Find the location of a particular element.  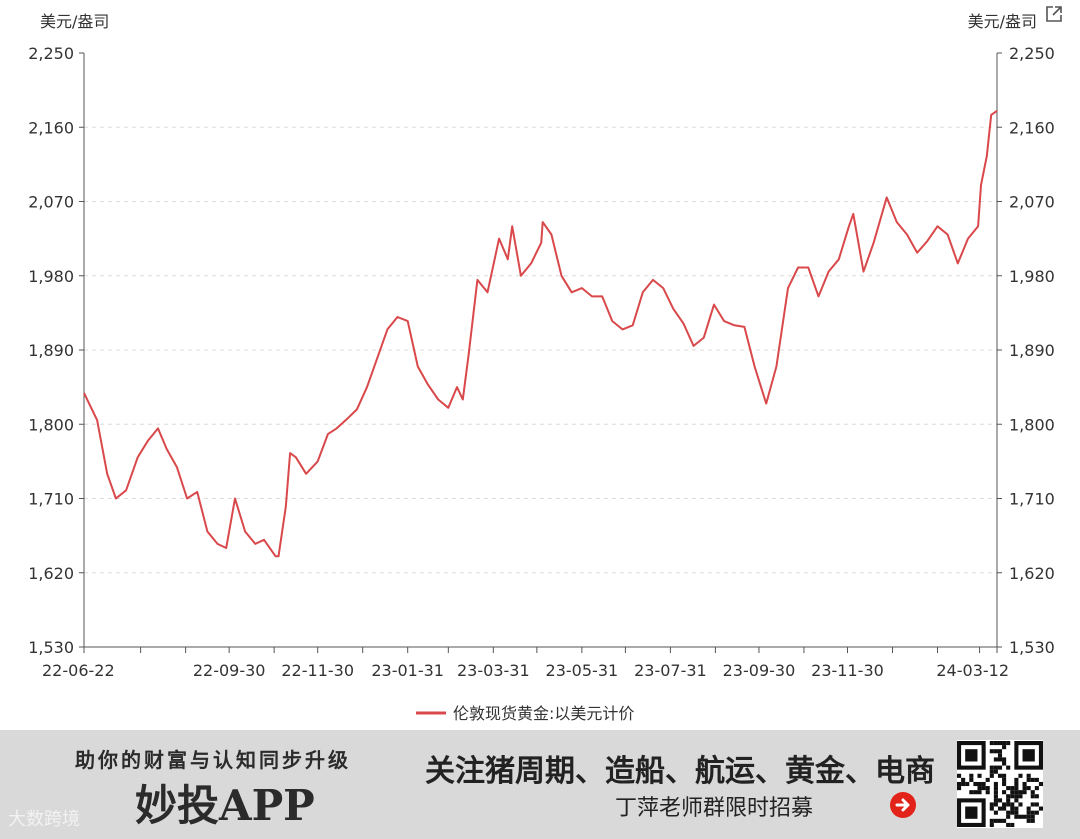

y-tick-label-right: 2,070 is located at coordinates (1032, 202).